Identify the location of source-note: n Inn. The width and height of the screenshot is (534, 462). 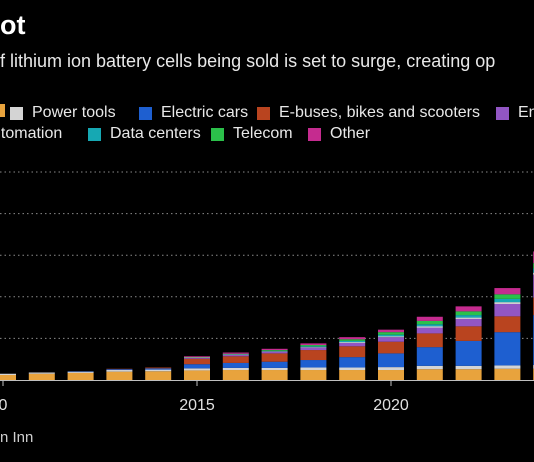
(17, 437).